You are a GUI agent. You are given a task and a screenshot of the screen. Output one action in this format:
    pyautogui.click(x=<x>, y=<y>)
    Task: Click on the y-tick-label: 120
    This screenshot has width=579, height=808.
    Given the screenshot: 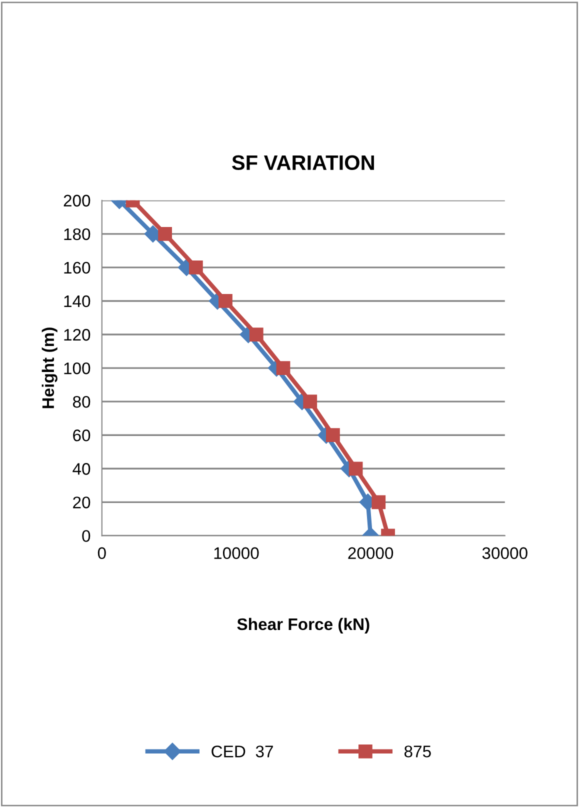 What is the action you would take?
    pyautogui.click(x=77, y=334)
    